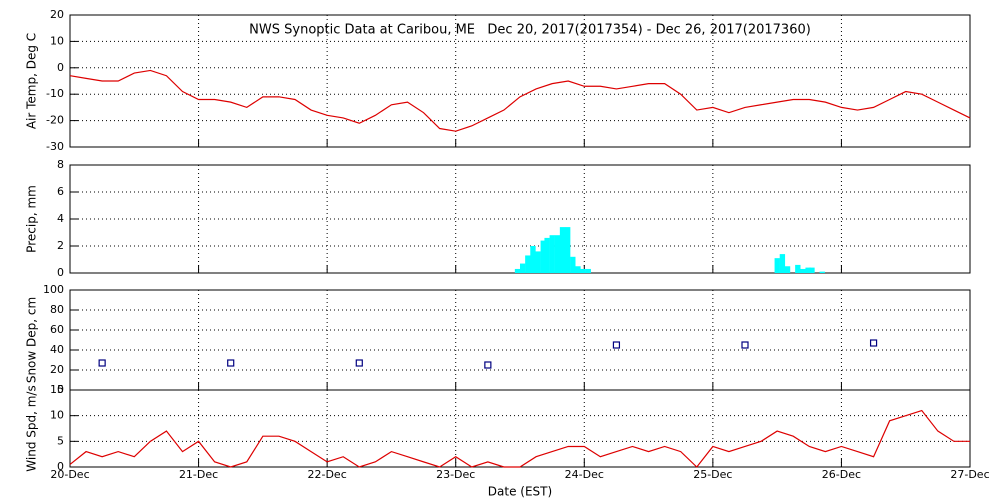 The image size is (1000, 500). I want to click on x-tick-label: 21-Dec, so click(198, 474).